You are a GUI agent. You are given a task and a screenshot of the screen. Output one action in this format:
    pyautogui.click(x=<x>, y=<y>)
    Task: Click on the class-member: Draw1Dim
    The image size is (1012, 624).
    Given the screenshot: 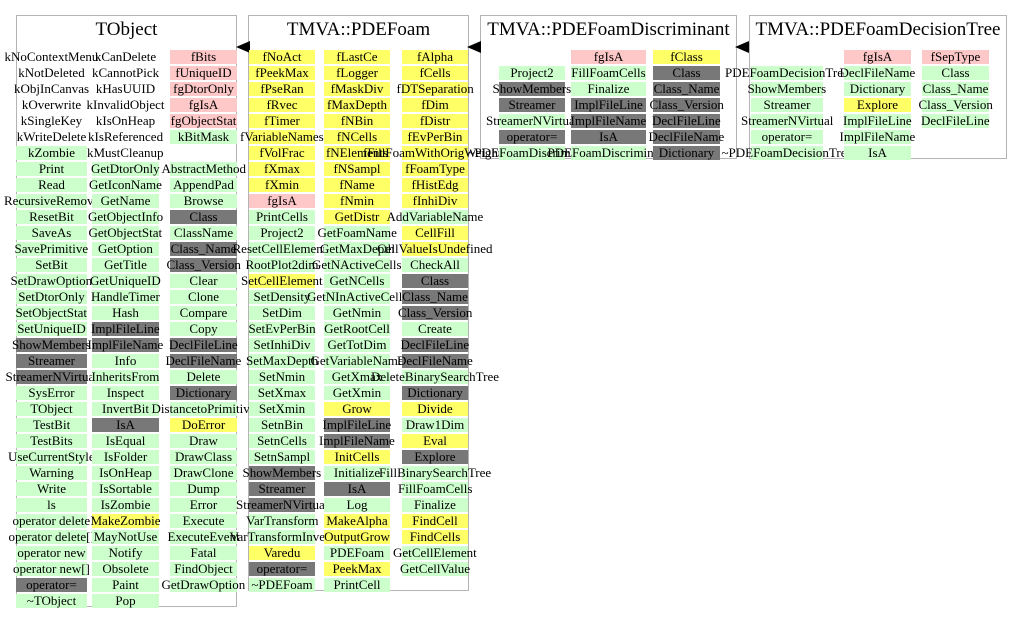 What is the action you would take?
    pyautogui.click(x=435, y=425)
    